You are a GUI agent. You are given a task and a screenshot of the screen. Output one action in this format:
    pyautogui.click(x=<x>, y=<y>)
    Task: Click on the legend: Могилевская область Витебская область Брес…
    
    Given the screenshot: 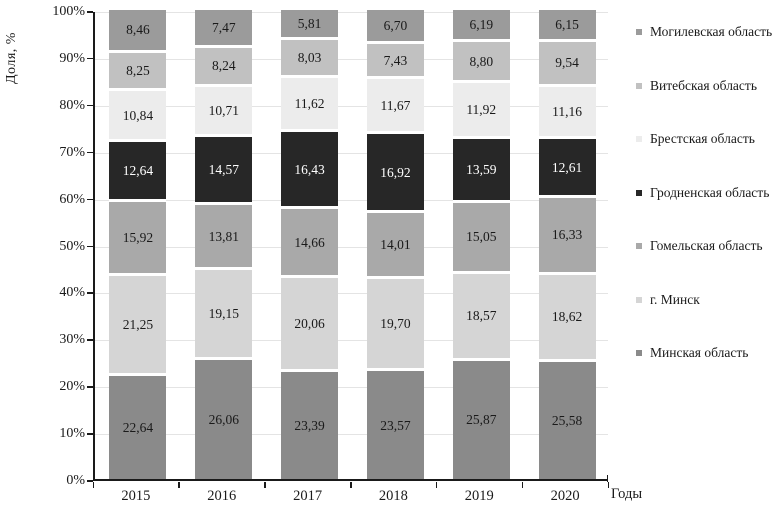 What is the action you would take?
    pyautogui.click(x=704, y=192)
    